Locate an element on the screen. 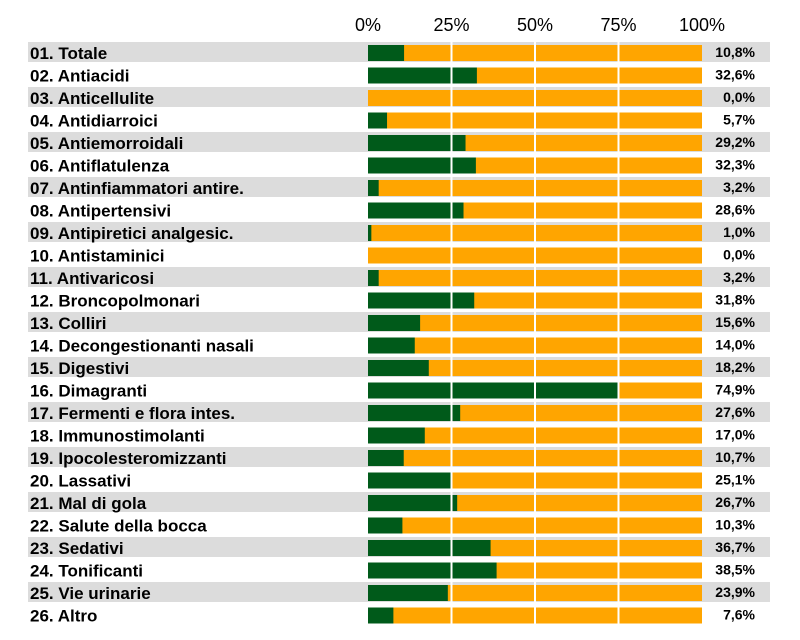 This screenshot has height=640, width=800. tick-label: 50% is located at coordinates (535, 25).